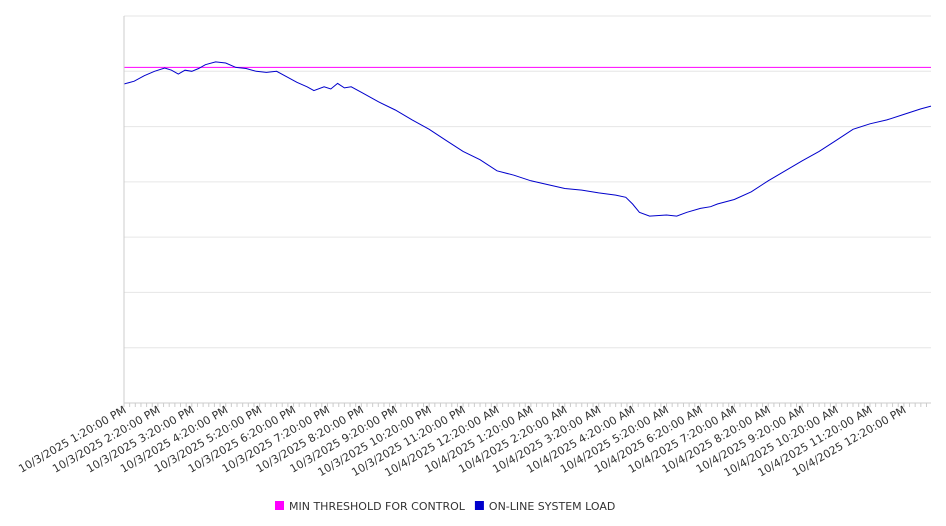  Describe the element at coordinates (377, 506) in the screenshot. I see `legend-label-0: MIN THRESHOLD FOR CONTROL` at that location.